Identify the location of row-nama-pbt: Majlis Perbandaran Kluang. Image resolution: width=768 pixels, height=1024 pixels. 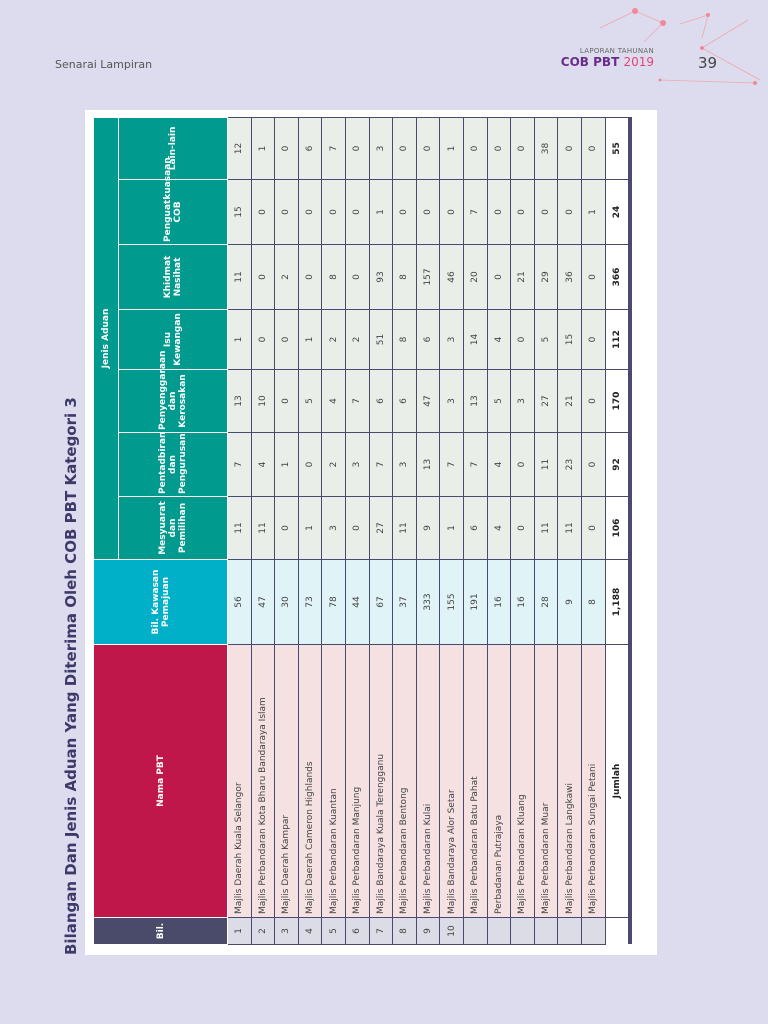
(522, 781).